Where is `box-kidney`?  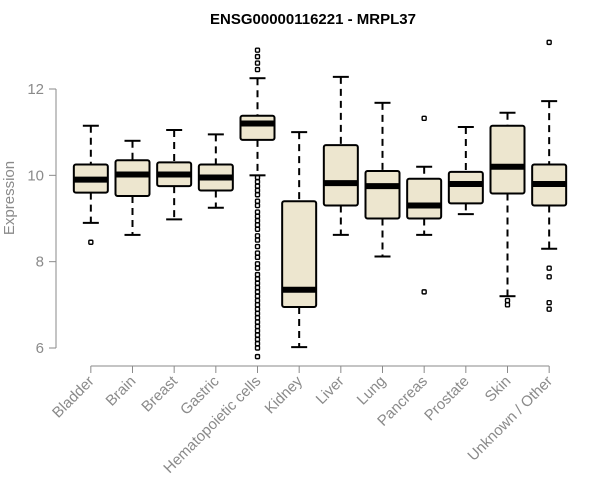 box-kidney is located at coordinates (299, 240).